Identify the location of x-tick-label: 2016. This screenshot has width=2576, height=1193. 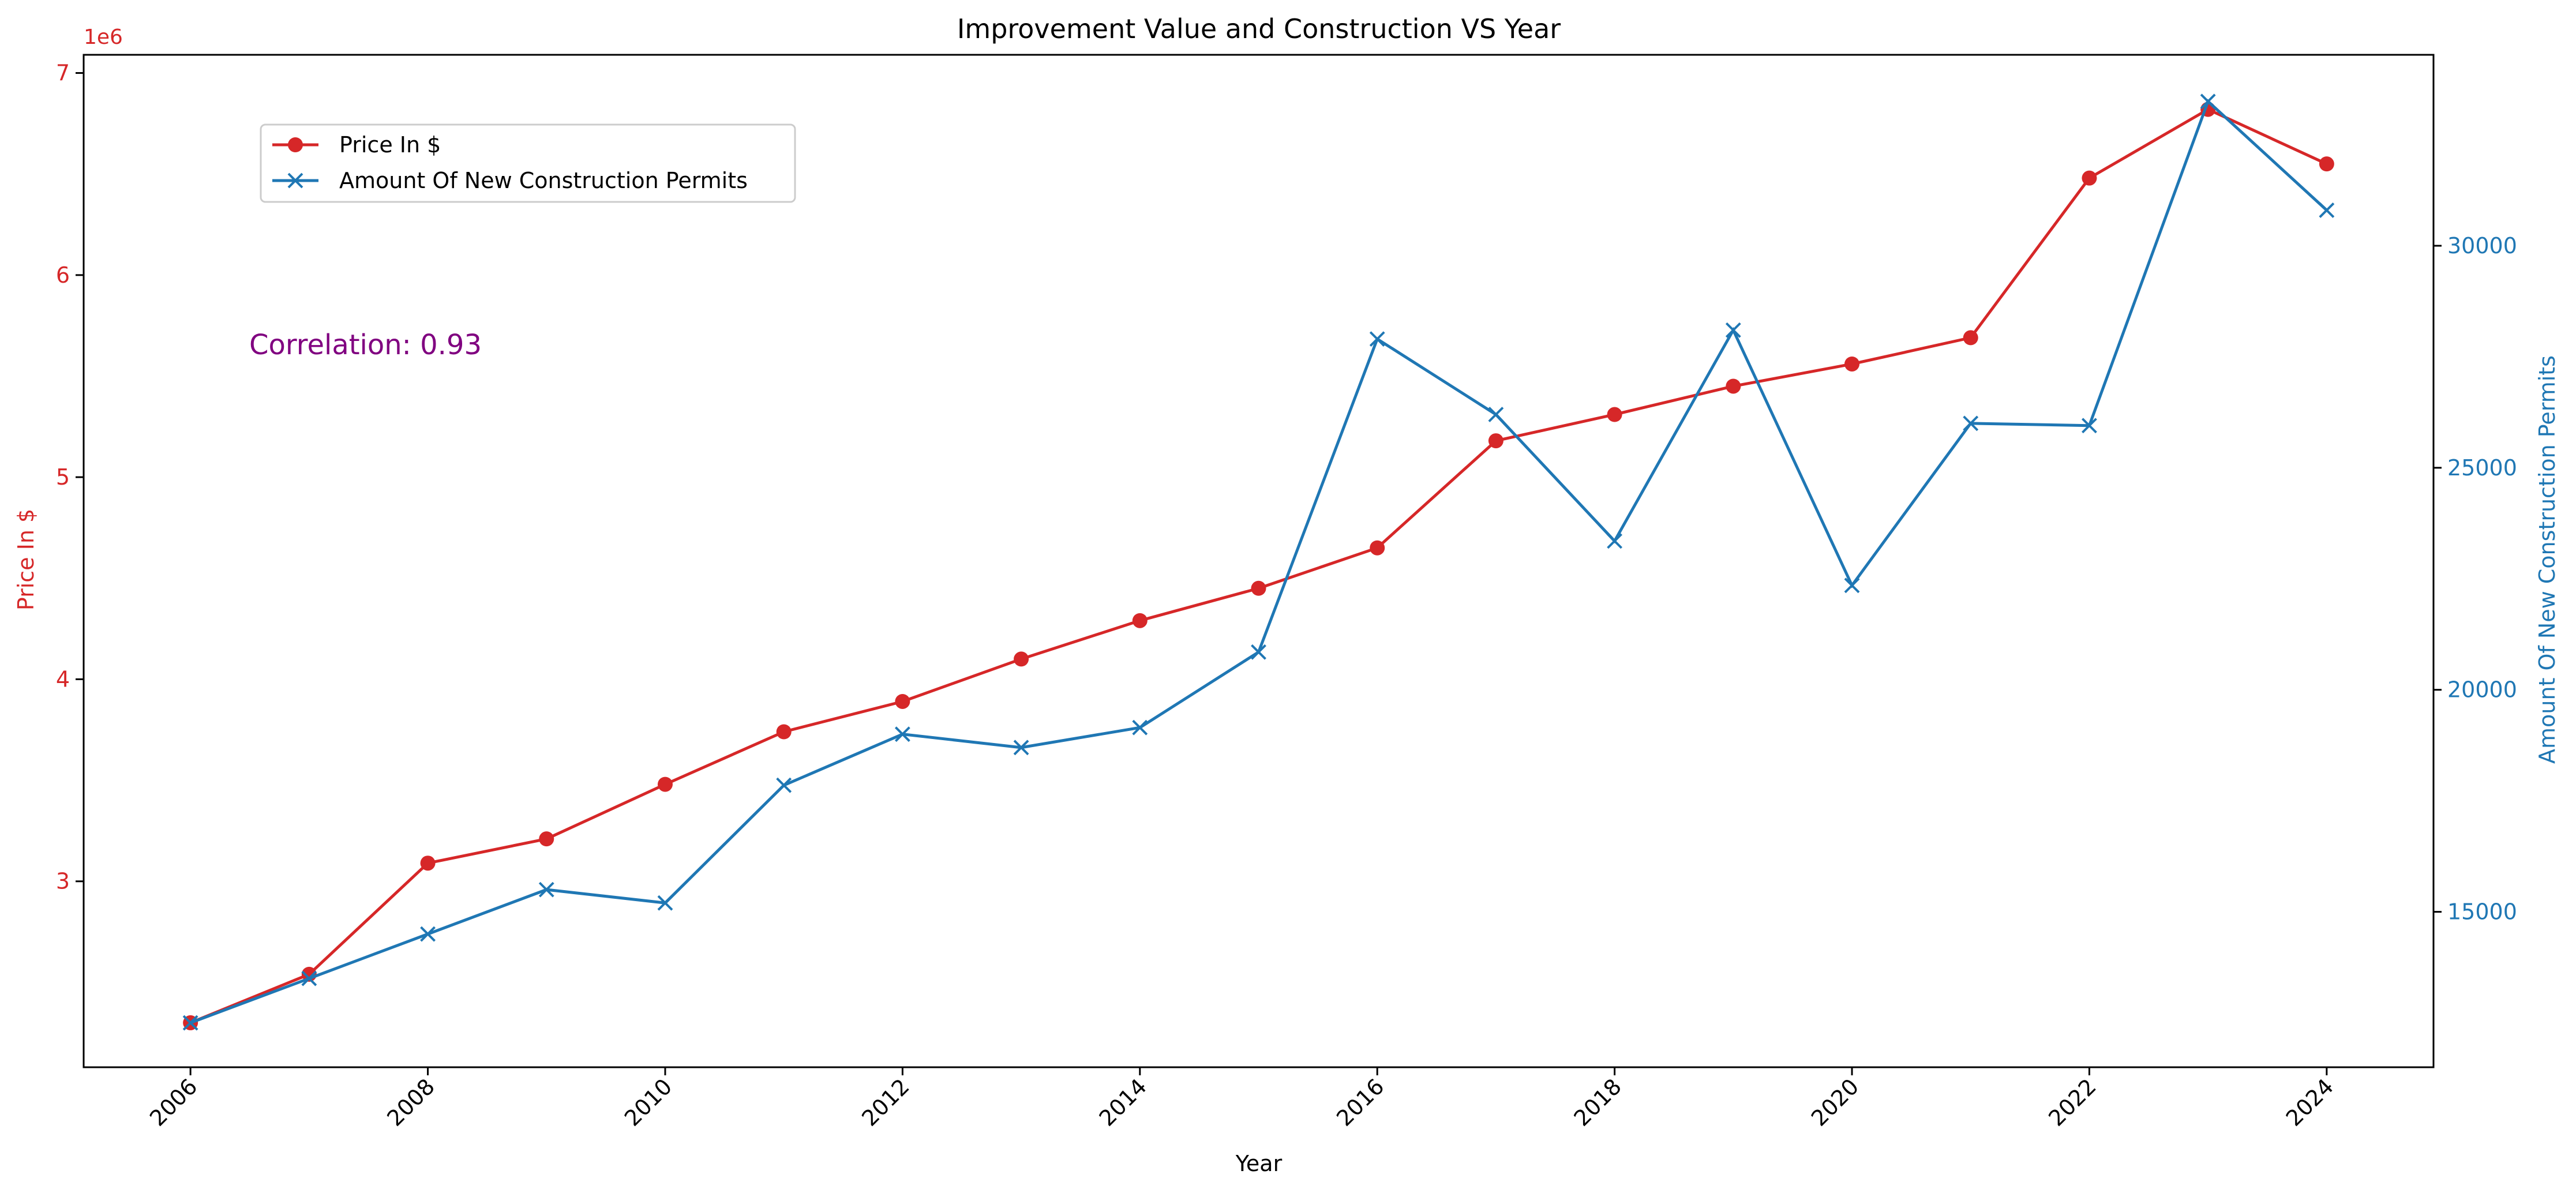
(1360, 1102).